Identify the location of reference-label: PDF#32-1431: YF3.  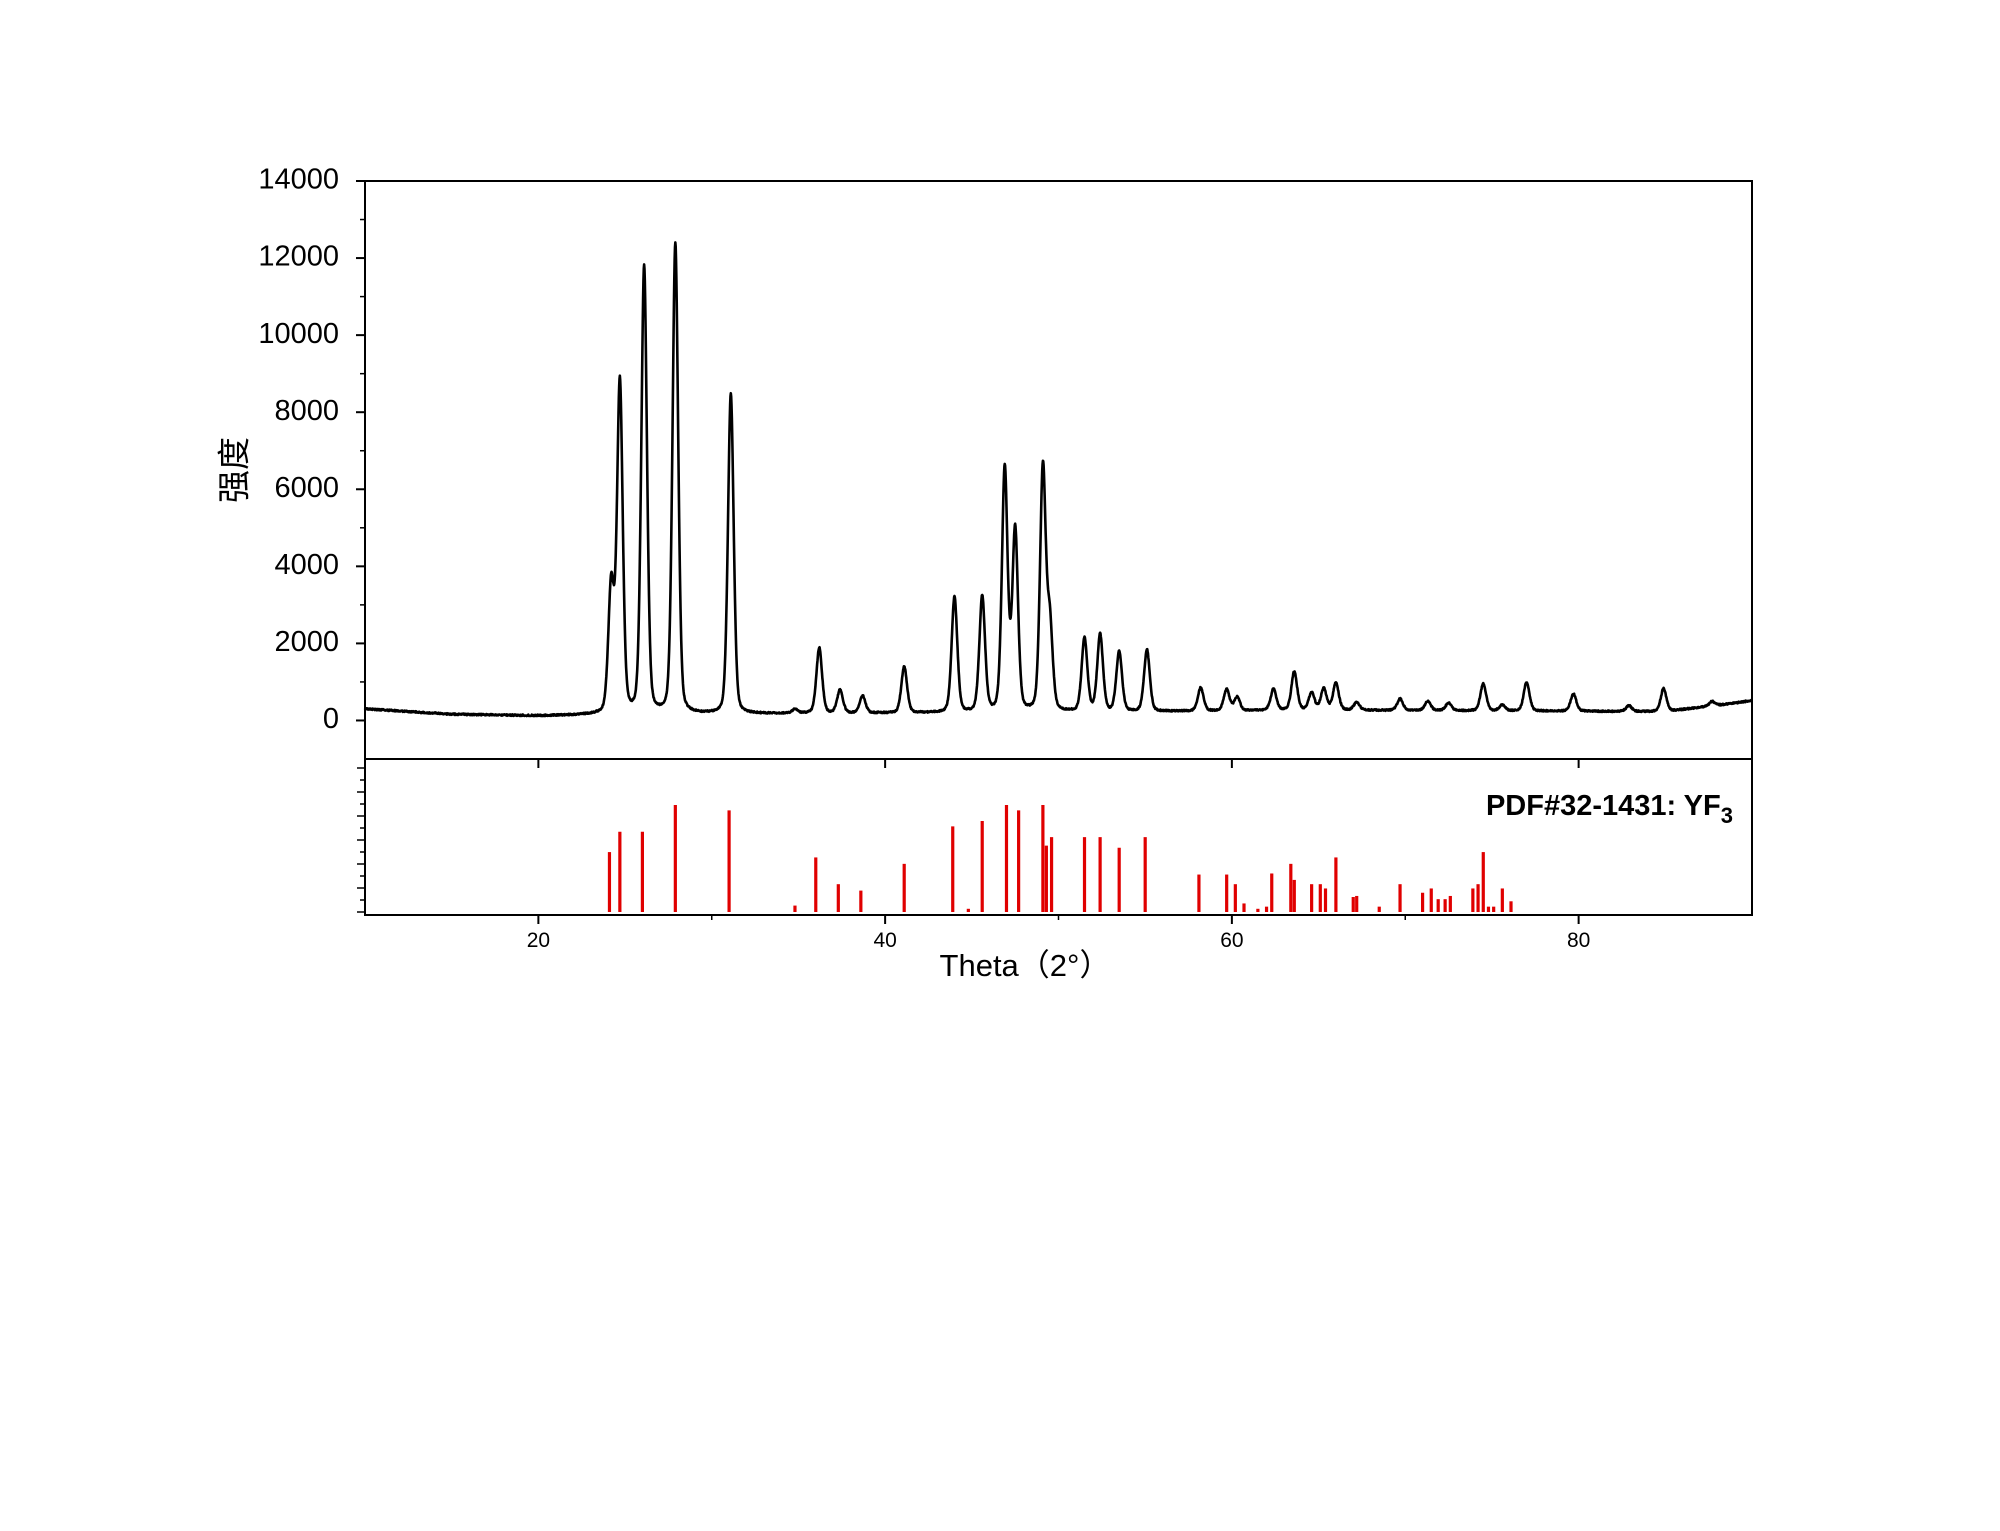
(1609, 809).